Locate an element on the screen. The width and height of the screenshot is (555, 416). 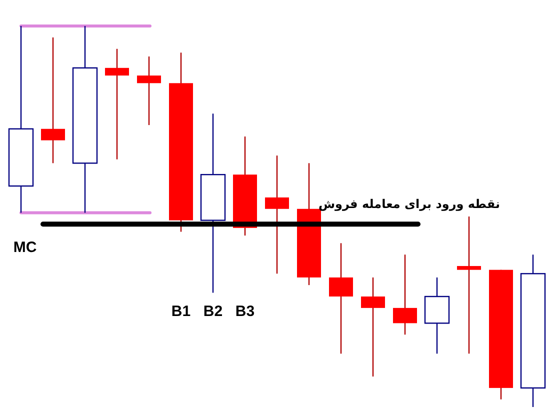
annotation: B3 is located at coordinates (245, 311).